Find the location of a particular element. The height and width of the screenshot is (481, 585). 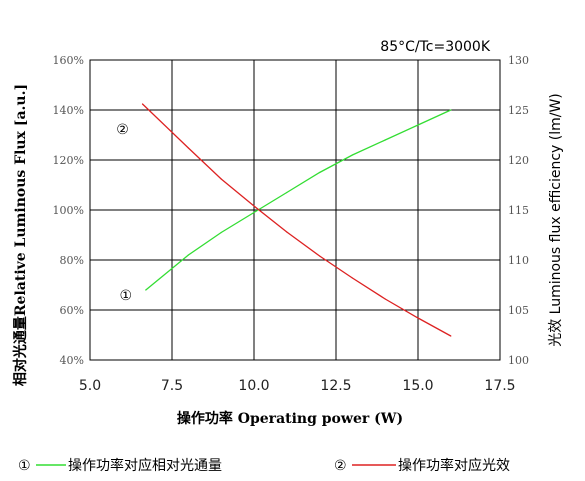

legend-label-1: 操作功率对应相对光通量 is located at coordinates (145, 465).